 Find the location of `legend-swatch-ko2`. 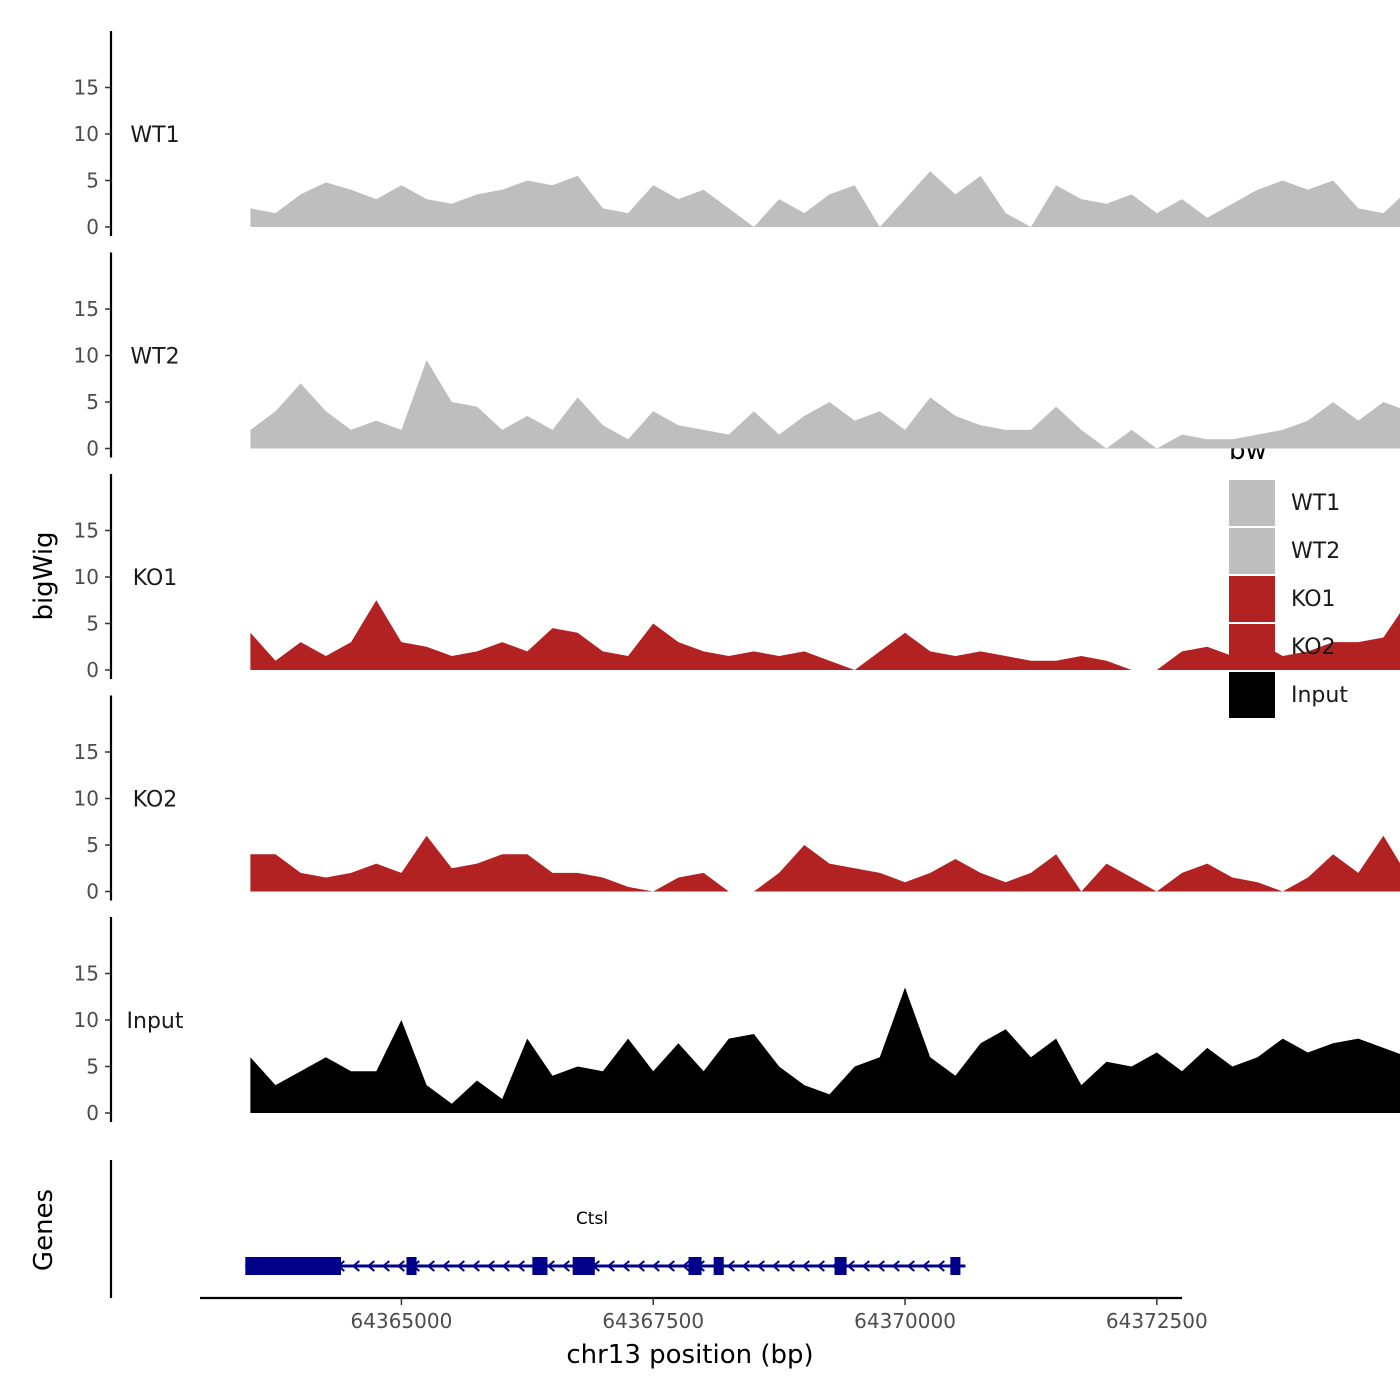

legend-swatch-ko2 is located at coordinates (1252, 647).